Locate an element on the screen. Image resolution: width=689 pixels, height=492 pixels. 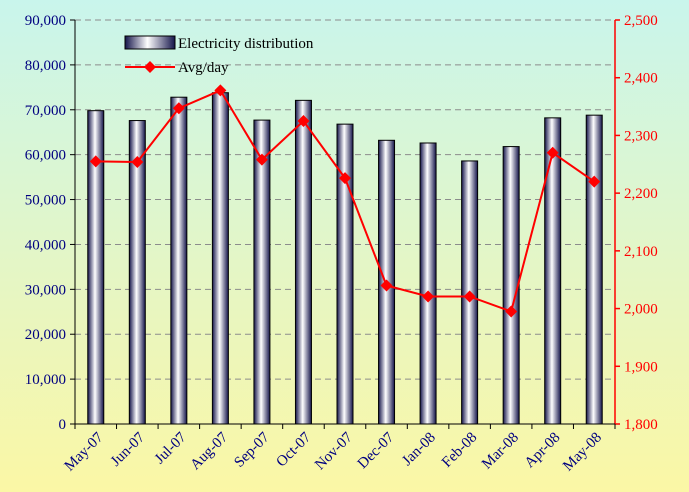
y-left-tick-label: 90,000 is located at coordinates (45, 21).